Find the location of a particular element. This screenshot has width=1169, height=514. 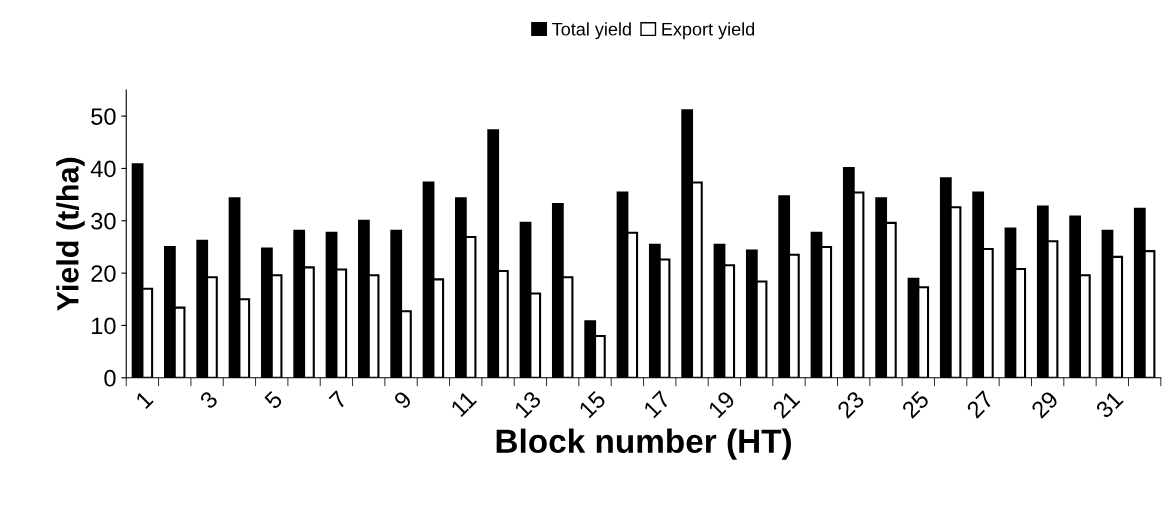

x-tick-label: 15 is located at coordinates (592, 404).